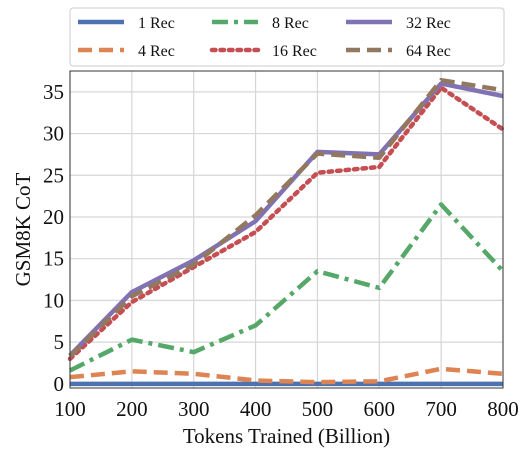 The image size is (532, 456). What do you see at coordinates (286, 375) in the screenshot?
I see `series-line-4-rec` at bounding box center [286, 375].